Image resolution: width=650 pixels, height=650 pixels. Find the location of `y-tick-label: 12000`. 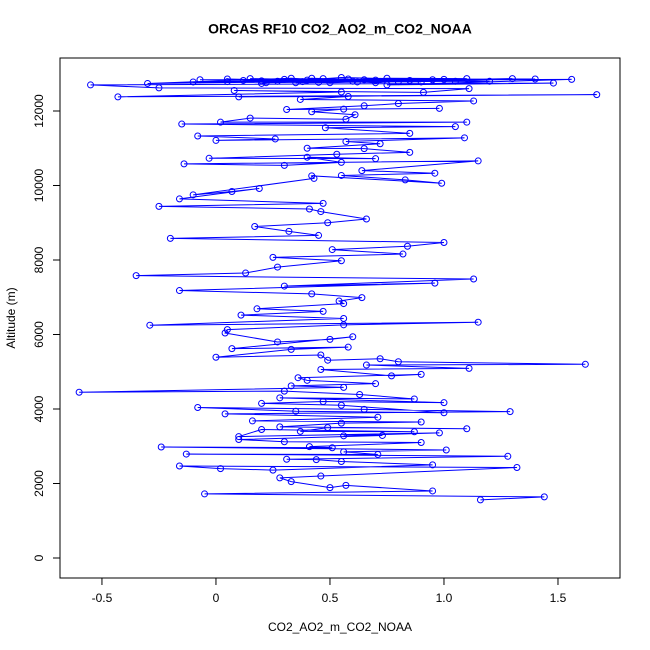

y-tick-label: 12000 is located at coordinates (39, 111).